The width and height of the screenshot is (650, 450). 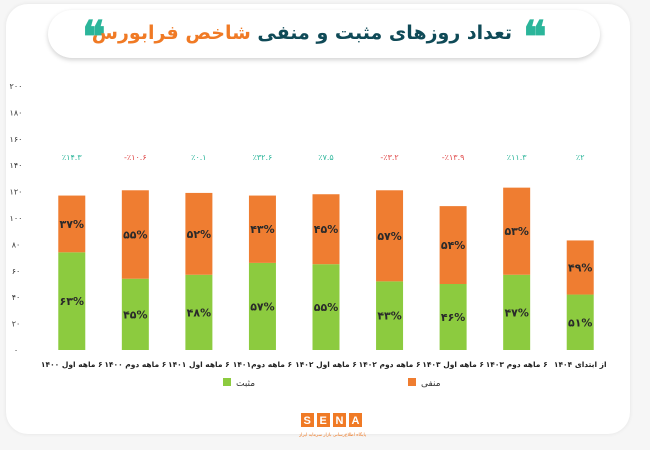 I want to click on bar-negative-label: ۴۹%, so click(x=580, y=268).